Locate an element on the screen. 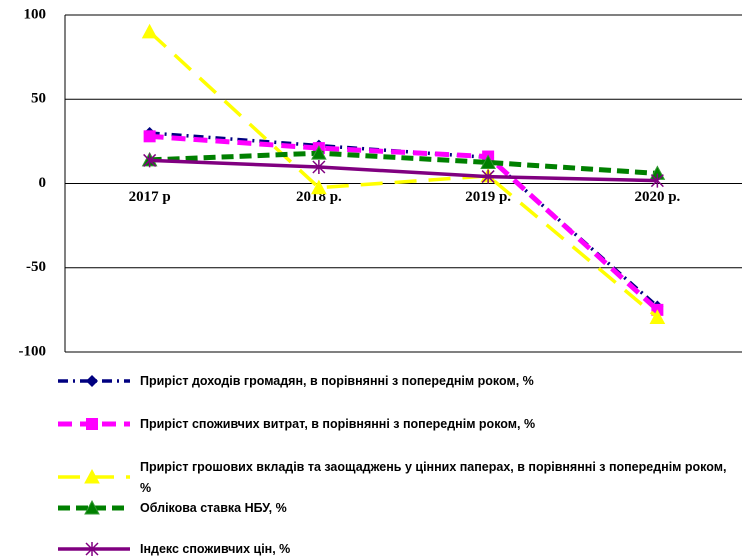 The width and height of the screenshot is (747, 558). legend-label: Індекс споживчих цін, % is located at coordinates (215, 549).